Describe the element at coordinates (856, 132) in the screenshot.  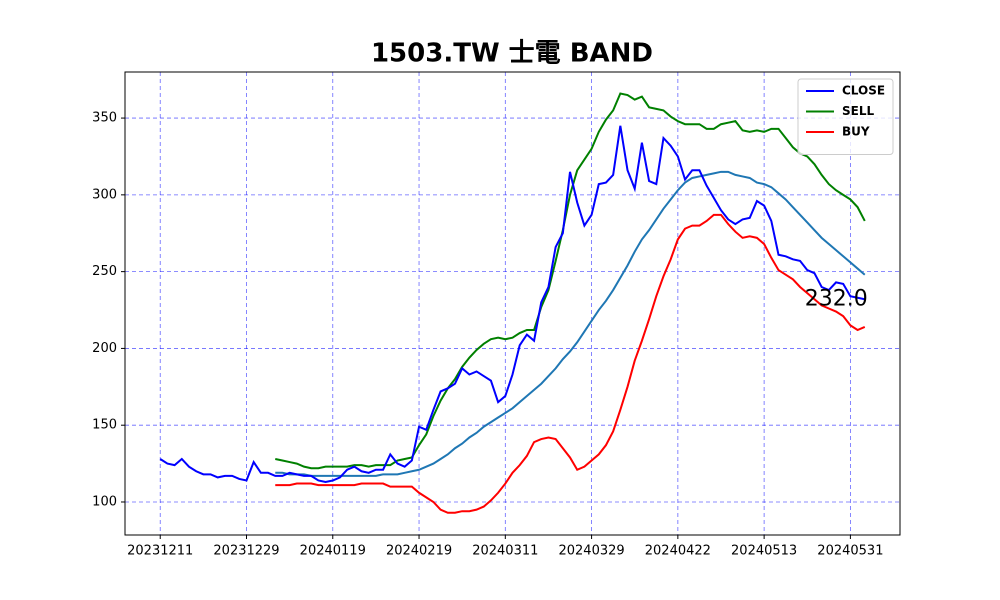
I see `legend-label: BUY` at that location.